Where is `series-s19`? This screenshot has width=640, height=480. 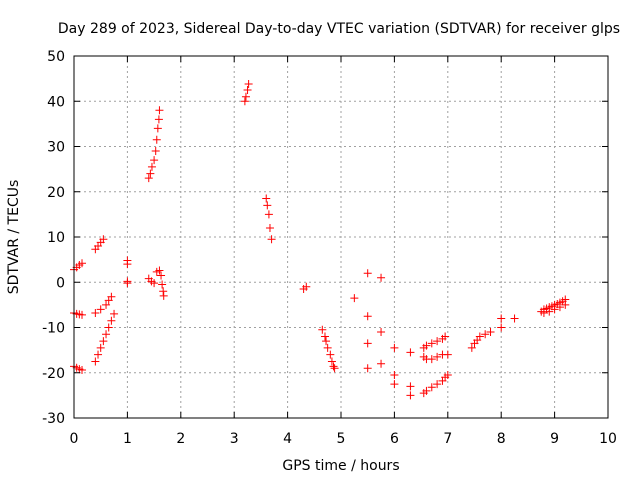 series-s19 is located at coordinates (508, 323).